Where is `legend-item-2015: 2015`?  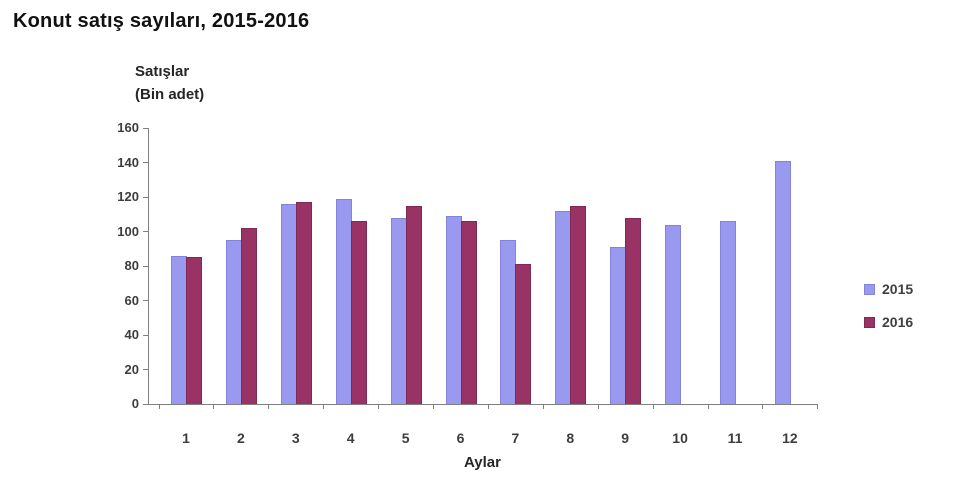 legend-item-2015: 2015 is located at coordinates (888, 289).